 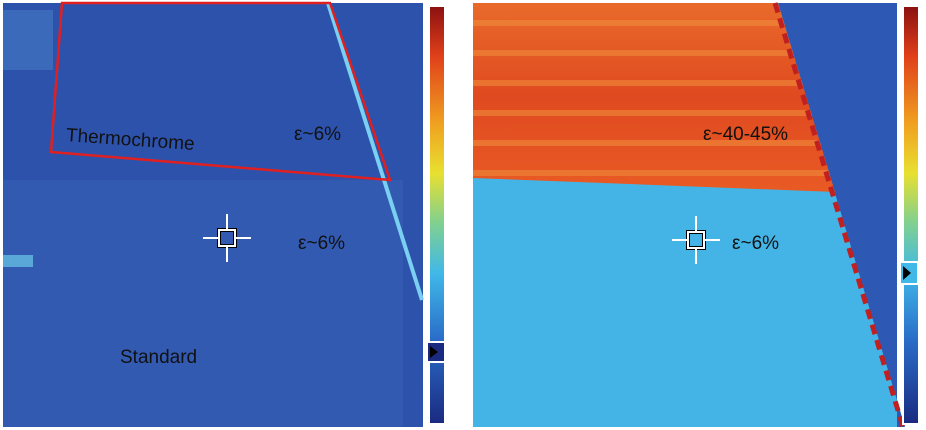 What do you see at coordinates (158, 357) in the screenshot?
I see `region-label: Standard` at bounding box center [158, 357].